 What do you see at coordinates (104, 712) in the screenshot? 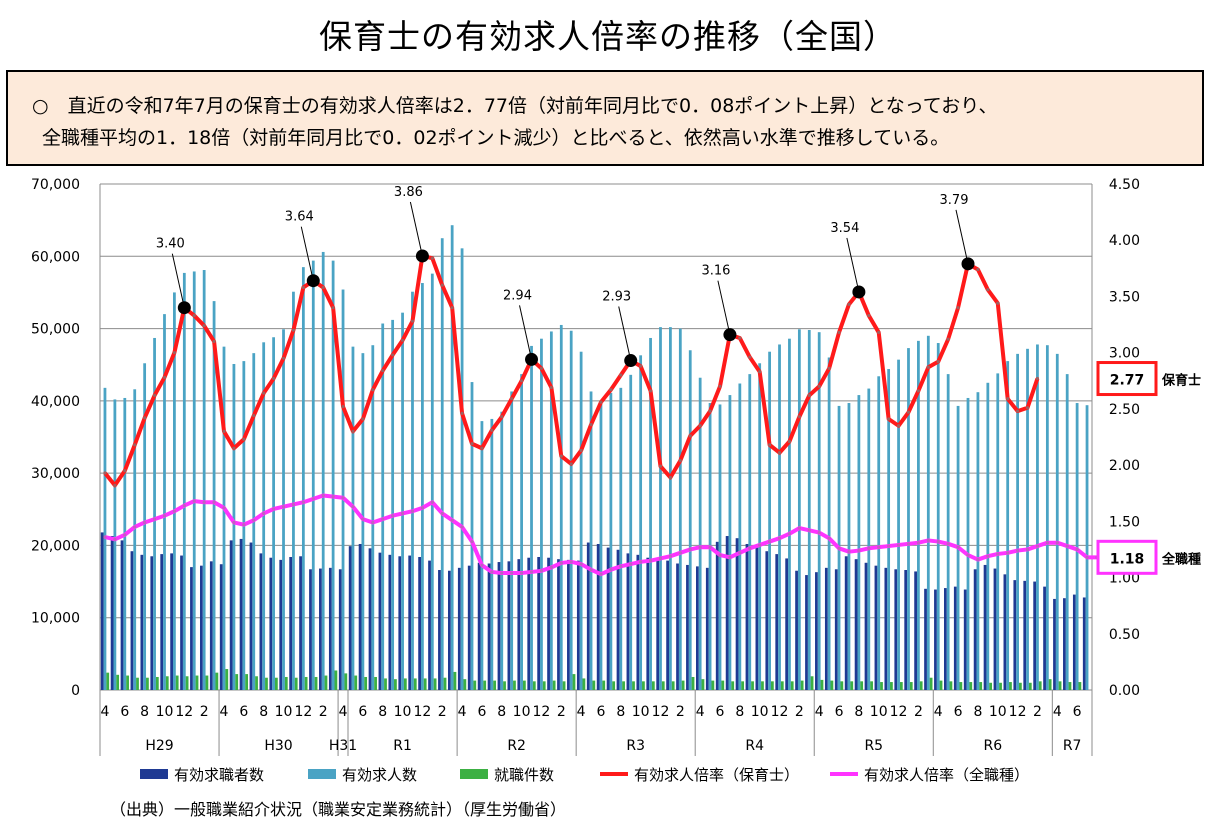
I see `month-tick-label: 4` at bounding box center [104, 712].